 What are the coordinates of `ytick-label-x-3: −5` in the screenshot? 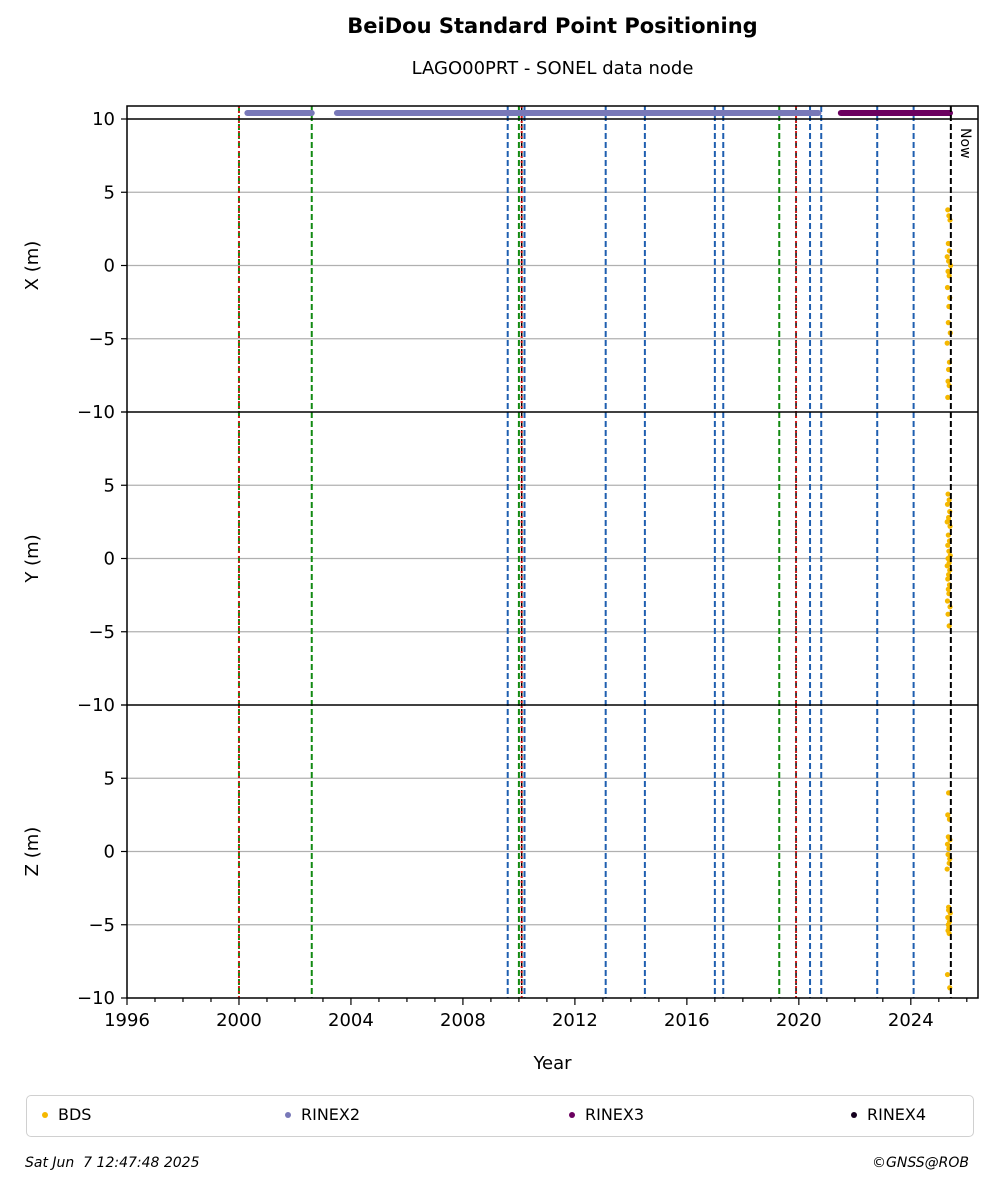 It's located at (101, 339).